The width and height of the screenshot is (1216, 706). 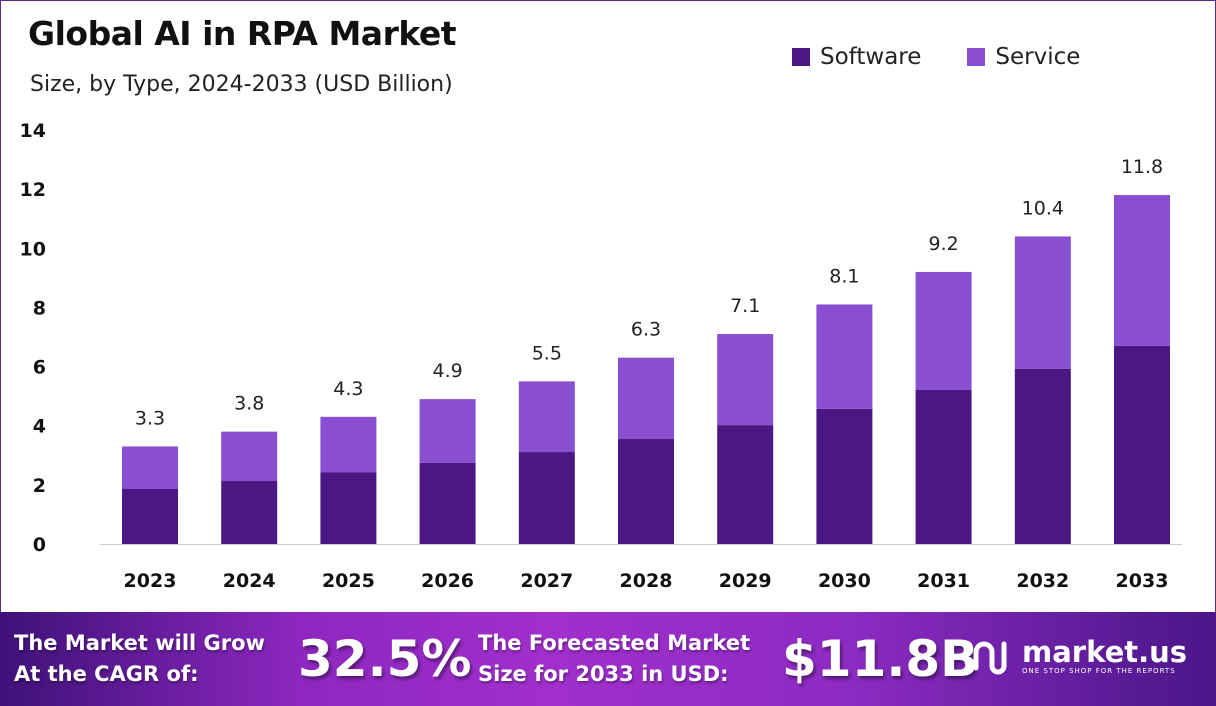 I want to click on cagr-value: 32.5%, so click(x=385, y=659).